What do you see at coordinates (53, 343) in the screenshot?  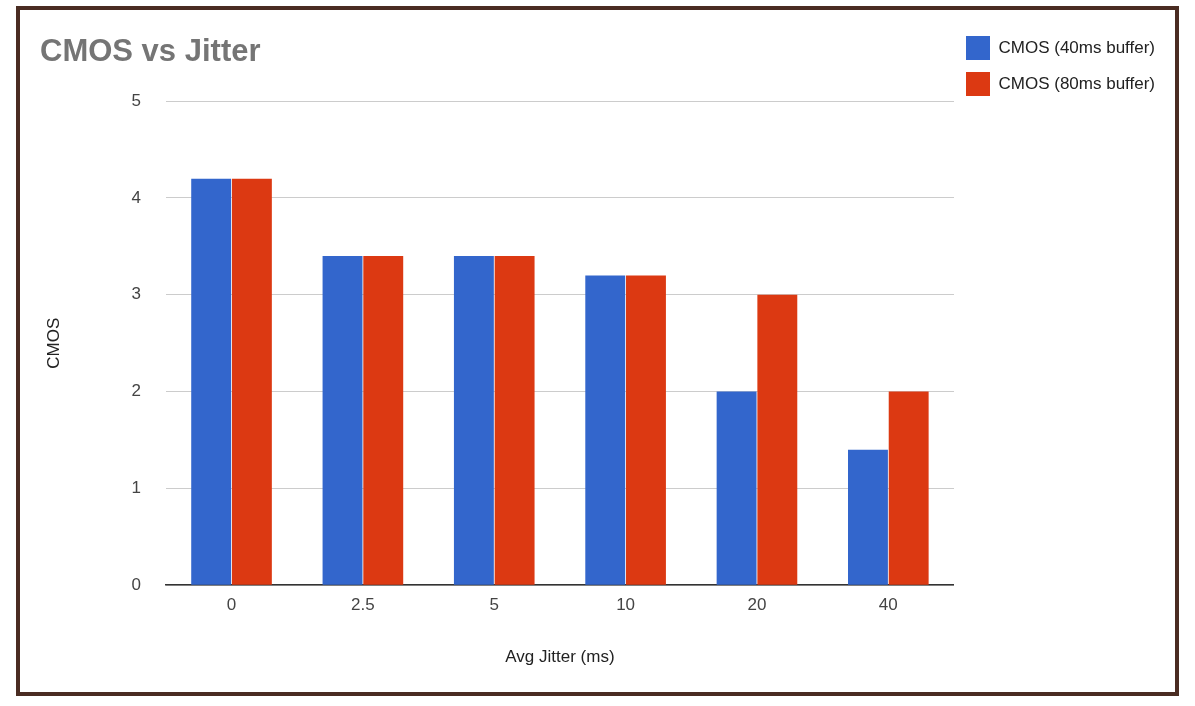 I see `y-axis-title: CMOS` at bounding box center [53, 343].